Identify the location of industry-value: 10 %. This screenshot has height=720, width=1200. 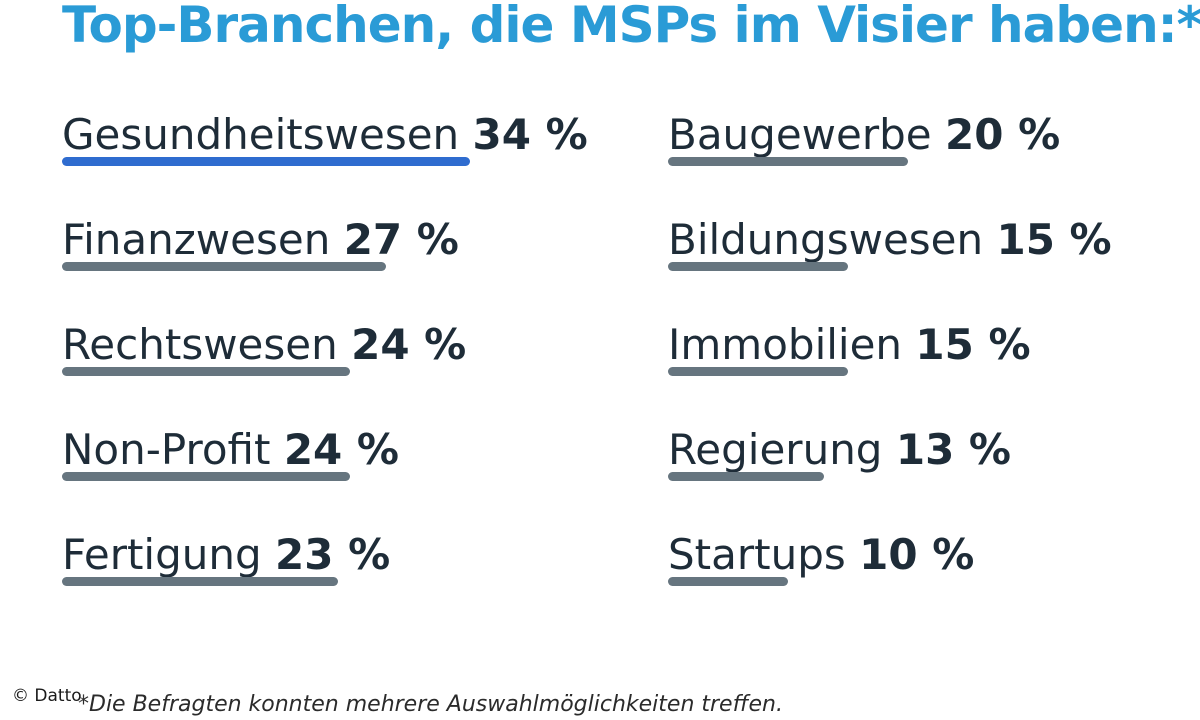
(917, 554).